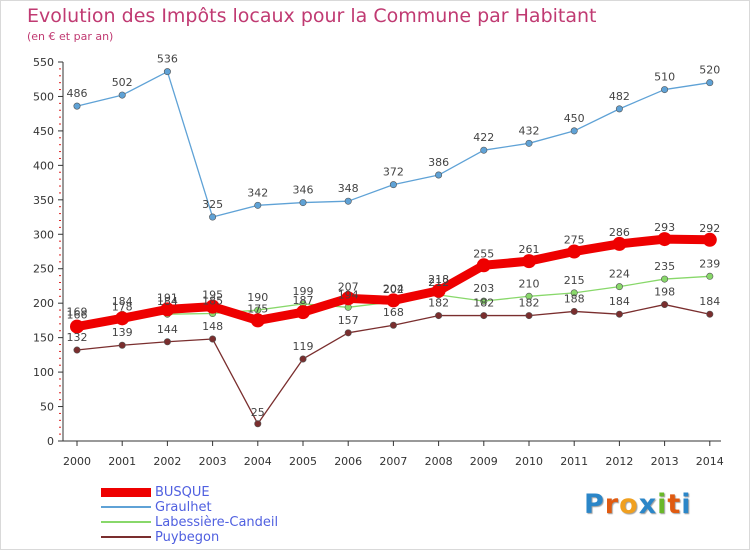 Image resolution: width=750 pixels, height=550 pixels. Describe the element at coordinates (43, 269) in the screenshot. I see `y-tick-label: 250` at that location.